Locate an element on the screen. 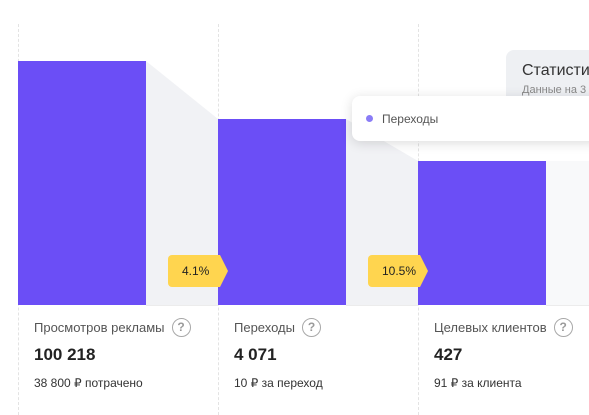  stage-sub-clicks: 10 ₽ за переход is located at coordinates (278, 383).